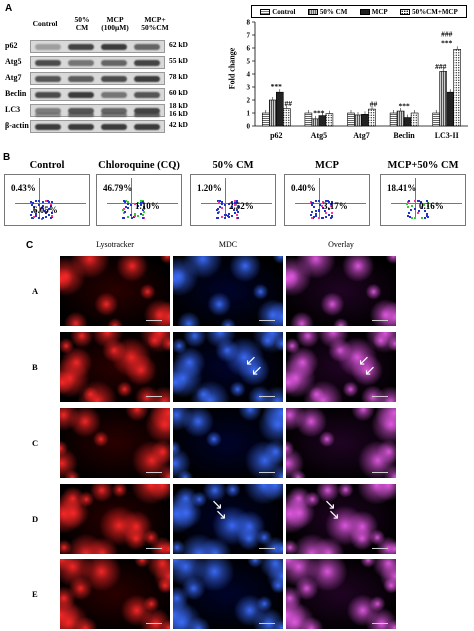  What do you see at coordinates (115, 291) in the screenshot?
I see `micrograph` at bounding box center [115, 291].